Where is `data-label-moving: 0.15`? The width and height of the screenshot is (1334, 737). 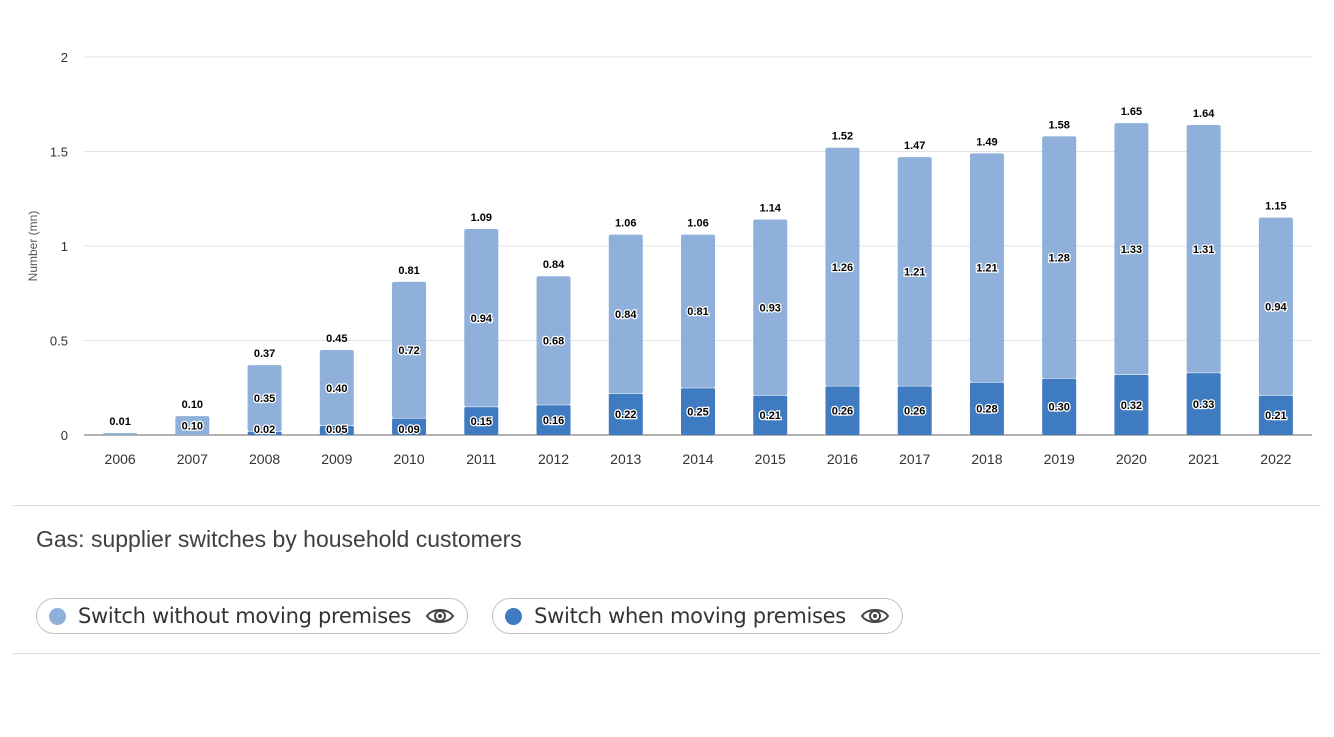 data-label-moving: 0.15 is located at coordinates (481, 422).